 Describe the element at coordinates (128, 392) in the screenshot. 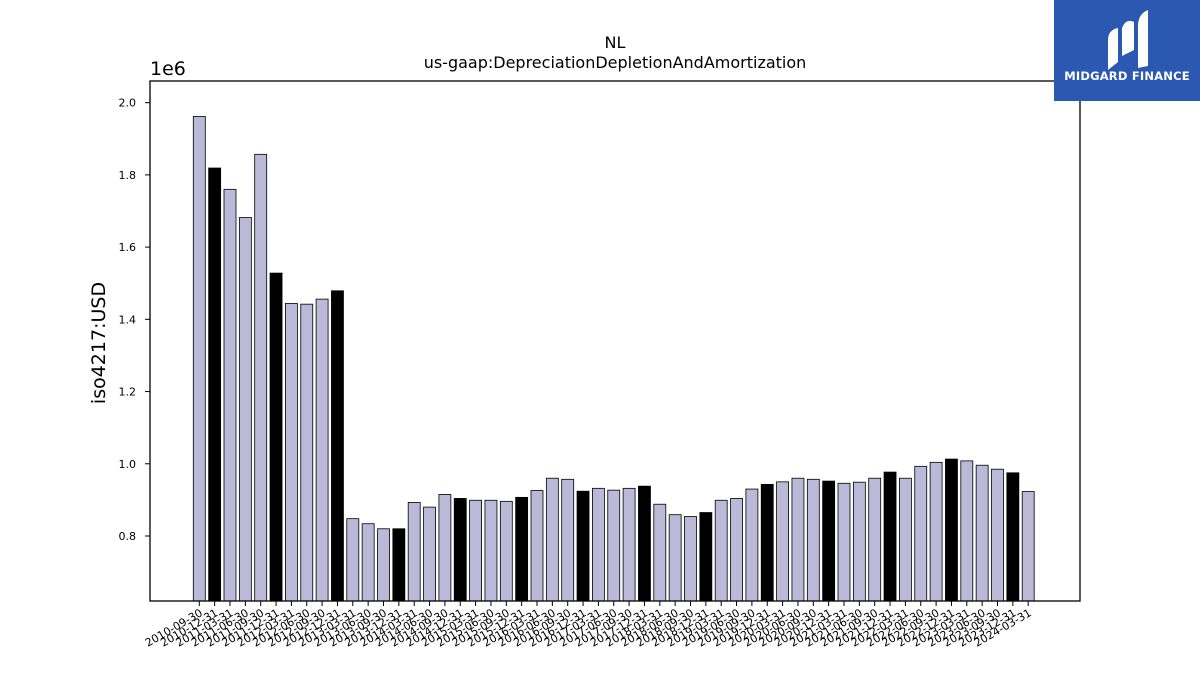

I see `y-tick-label: 1.2` at that location.